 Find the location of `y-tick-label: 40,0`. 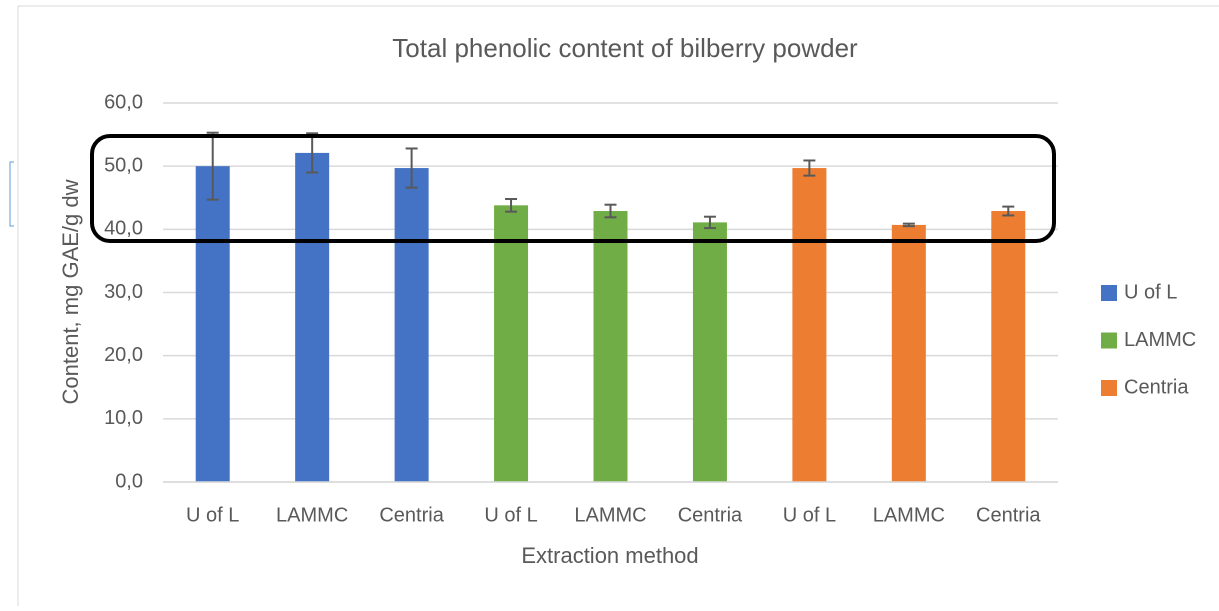

y-tick-label: 40,0 is located at coordinates (123, 229).